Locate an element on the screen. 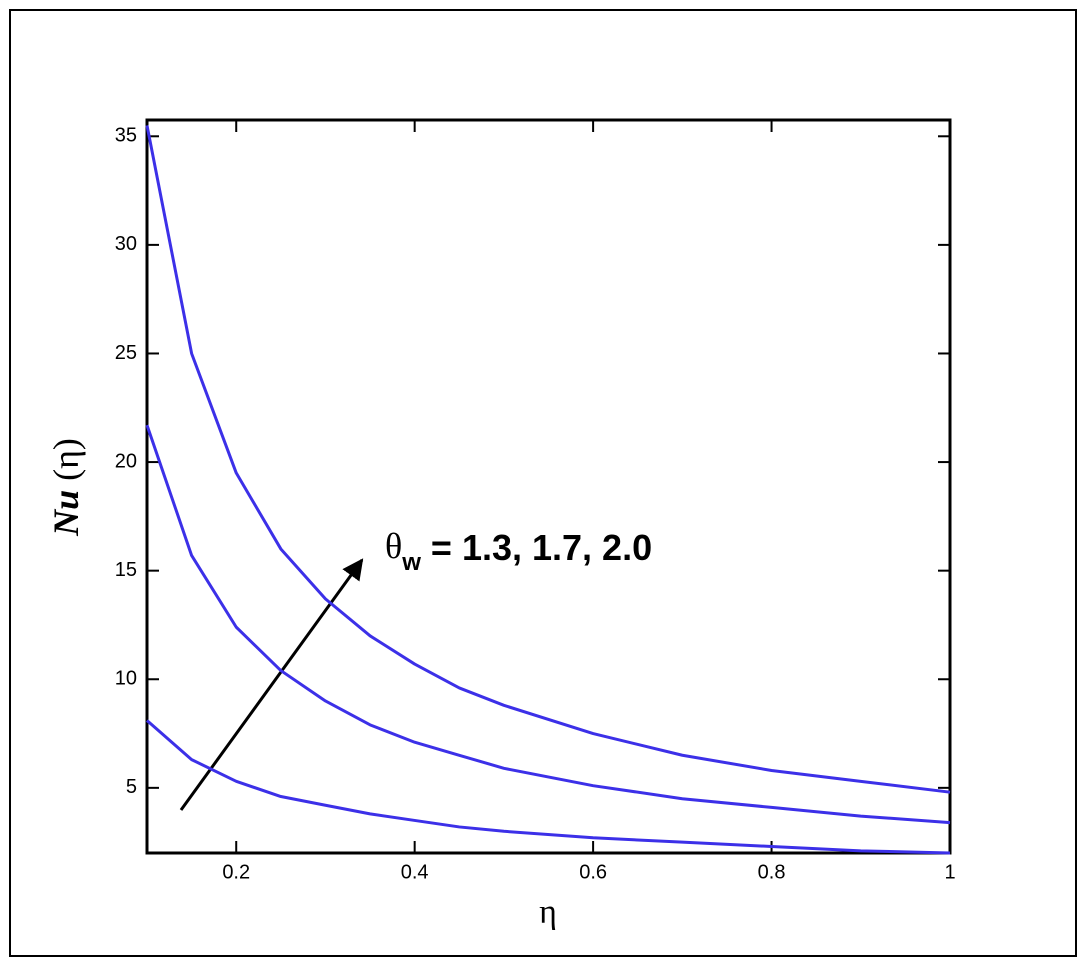  x-tick-label: 0.6 is located at coordinates (593, 872).